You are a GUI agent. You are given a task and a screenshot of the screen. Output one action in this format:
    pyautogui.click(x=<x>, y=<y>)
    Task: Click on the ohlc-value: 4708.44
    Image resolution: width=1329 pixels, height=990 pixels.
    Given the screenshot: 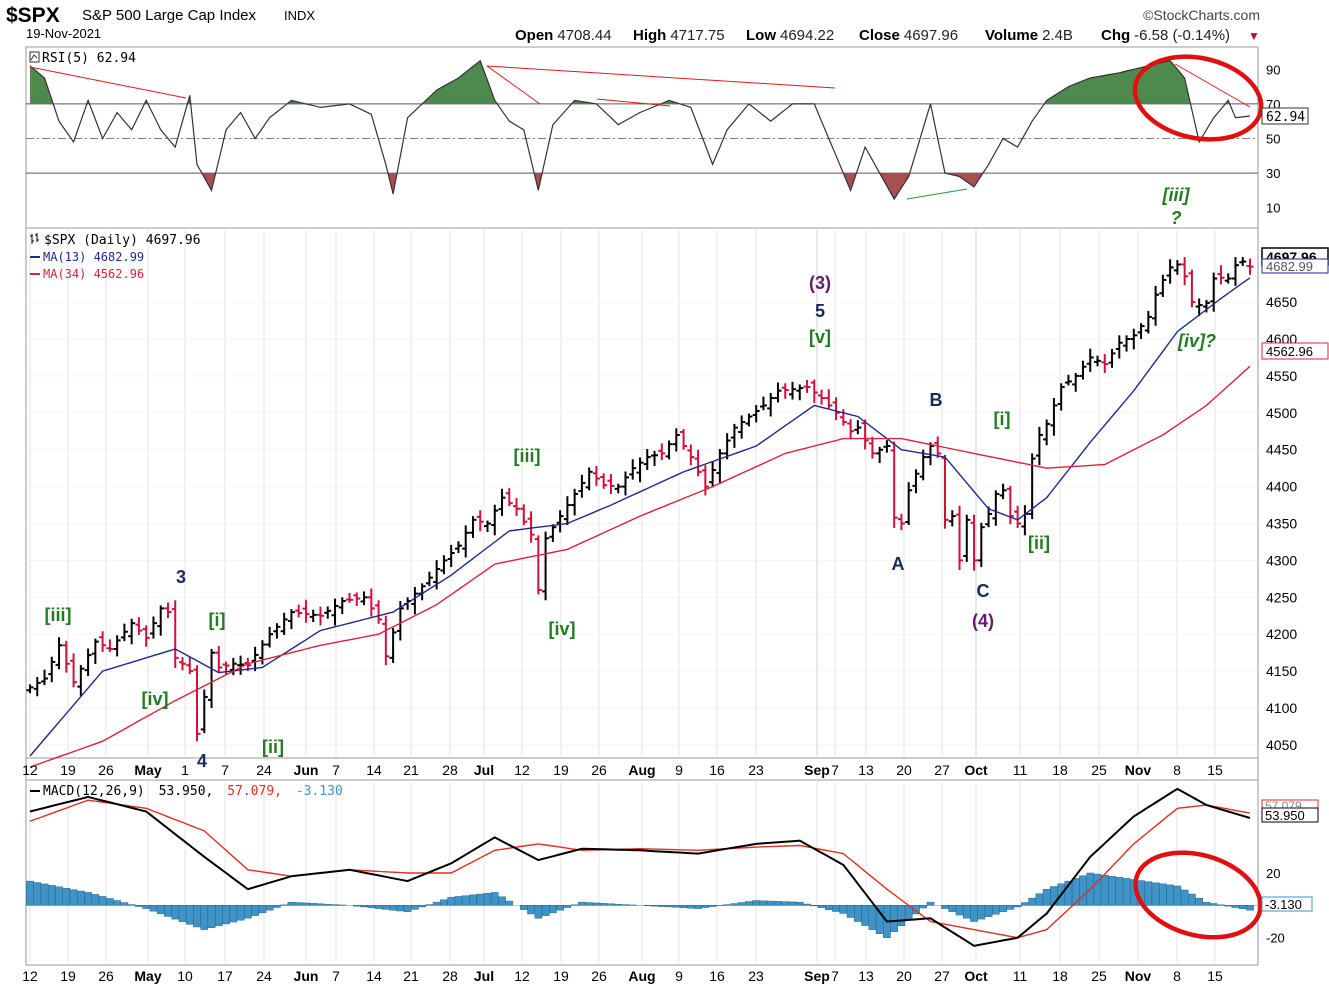 What is the action you would take?
    pyautogui.click(x=584, y=35)
    